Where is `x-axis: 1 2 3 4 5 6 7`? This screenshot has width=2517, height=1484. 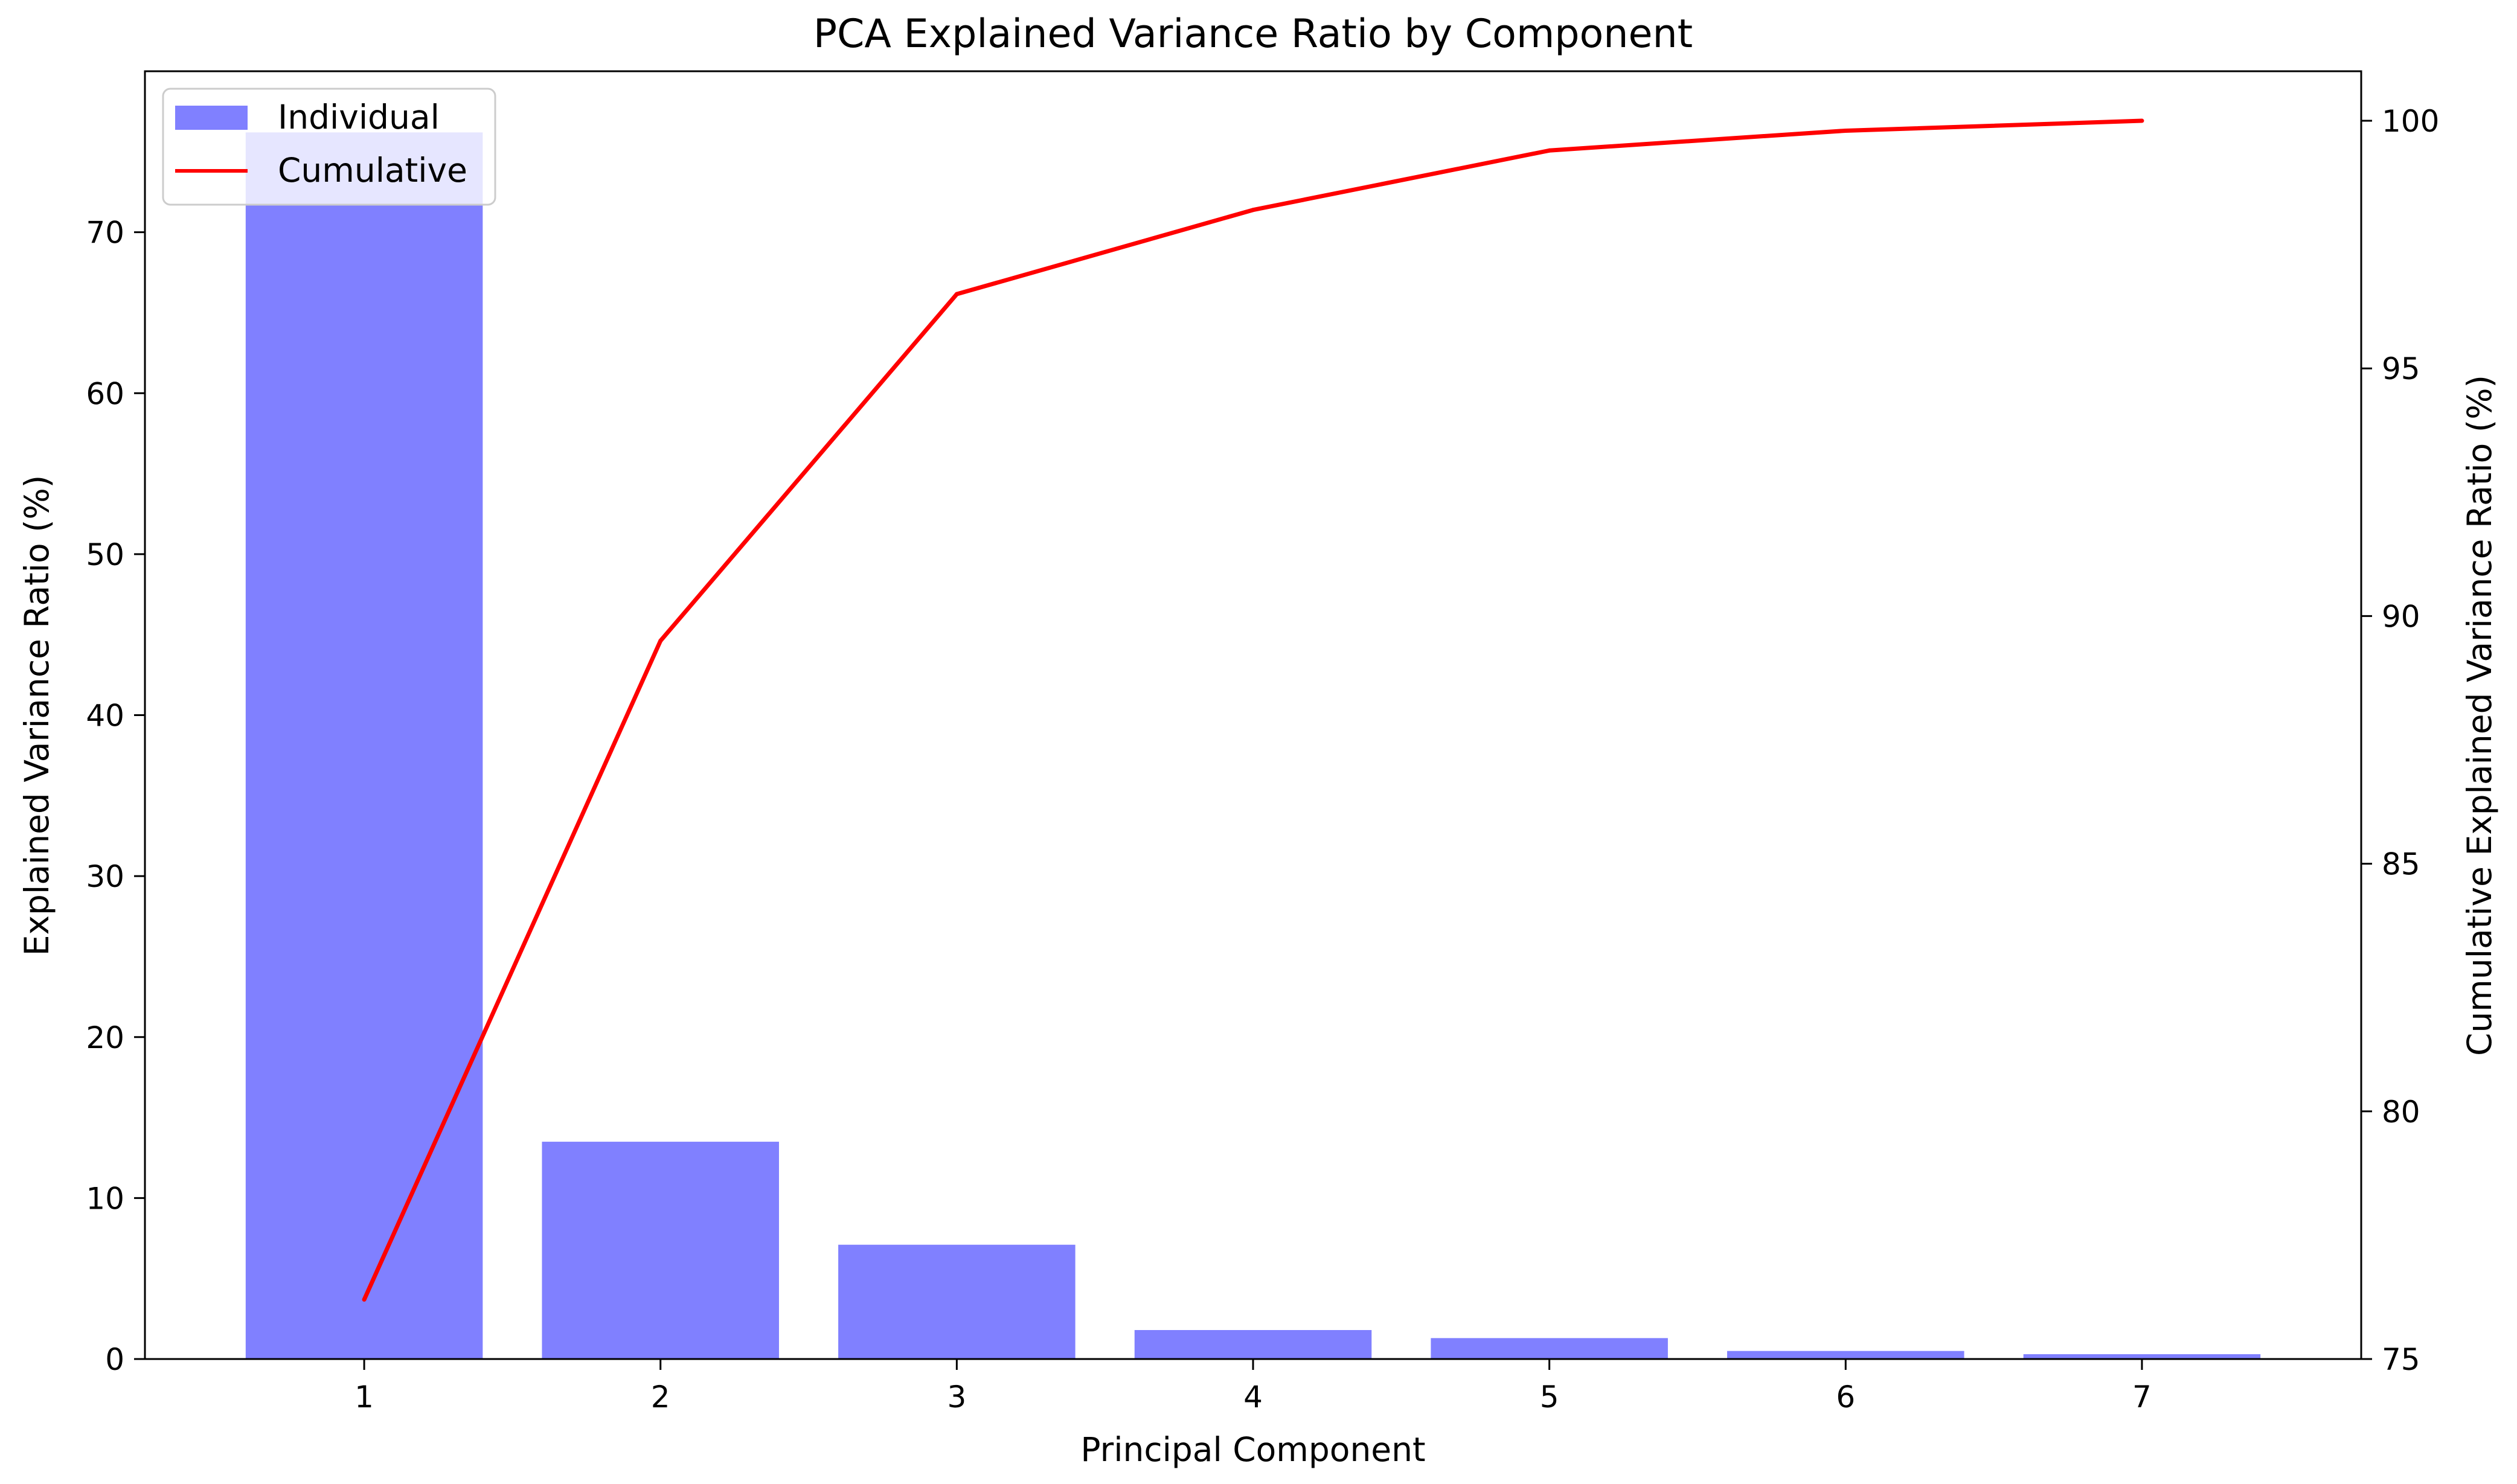 x-axis: 1 2 3 4 5 6 7 is located at coordinates (1253, 1387).